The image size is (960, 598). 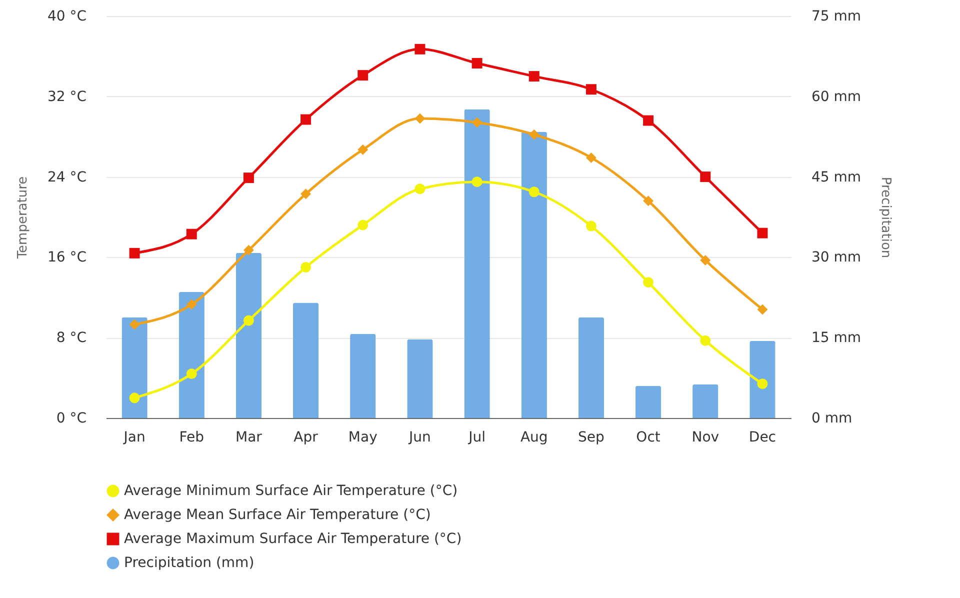 What do you see at coordinates (419, 438) in the screenshot?
I see `x-tick-label: Jun` at bounding box center [419, 438].